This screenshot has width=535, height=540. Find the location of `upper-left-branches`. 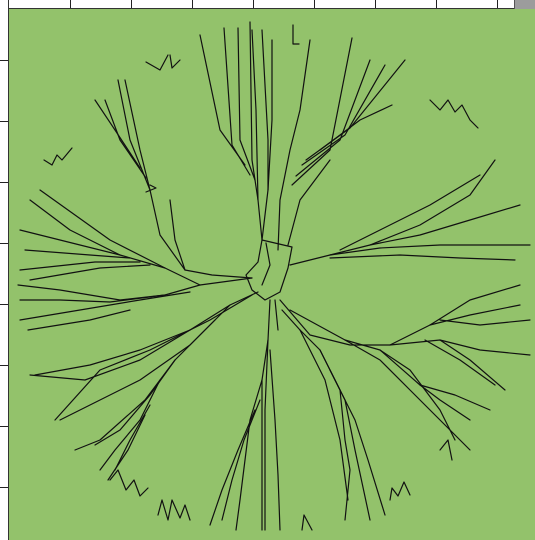

upper-left-branches is located at coordinates (173, 179).